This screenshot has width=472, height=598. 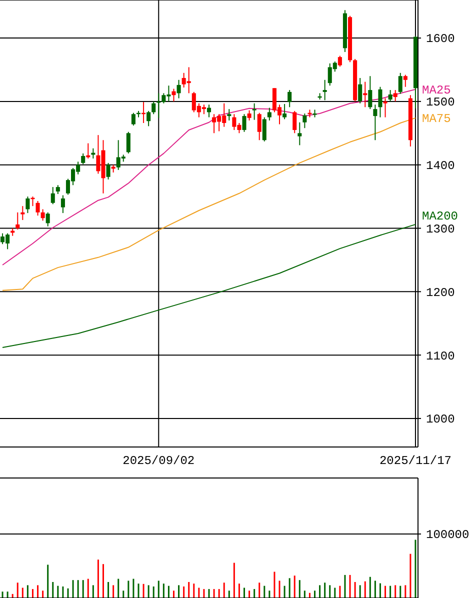 I want to click on x-tick-label: 2025/11/17, so click(x=415, y=461).